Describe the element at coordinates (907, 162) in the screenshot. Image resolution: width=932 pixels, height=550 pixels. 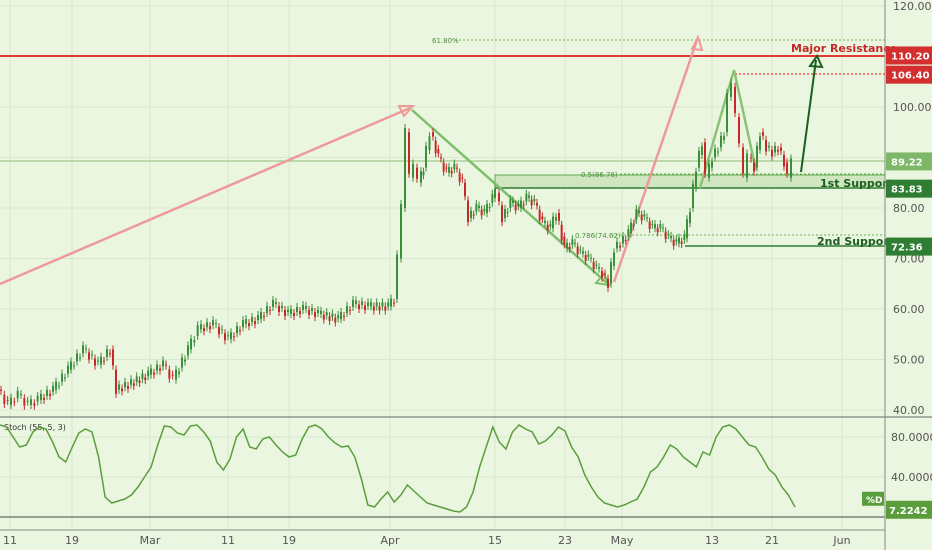
I see `price-badge-2: 89.22` at that location.